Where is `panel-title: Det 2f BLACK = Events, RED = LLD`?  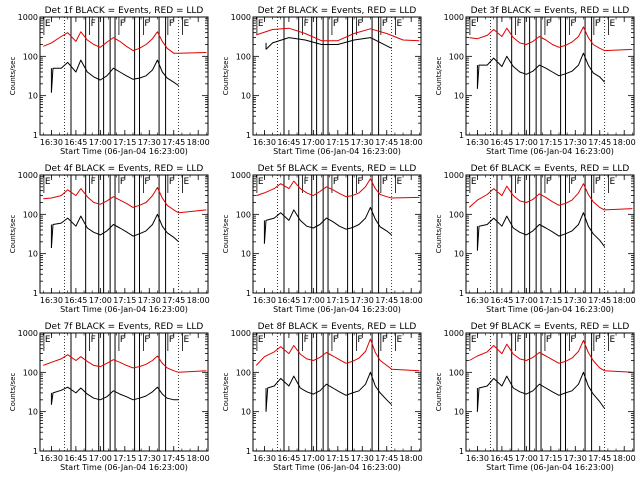
panel-title: Det 2f BLACK = Events, RED = LLD is located at coordinates (337, 11).